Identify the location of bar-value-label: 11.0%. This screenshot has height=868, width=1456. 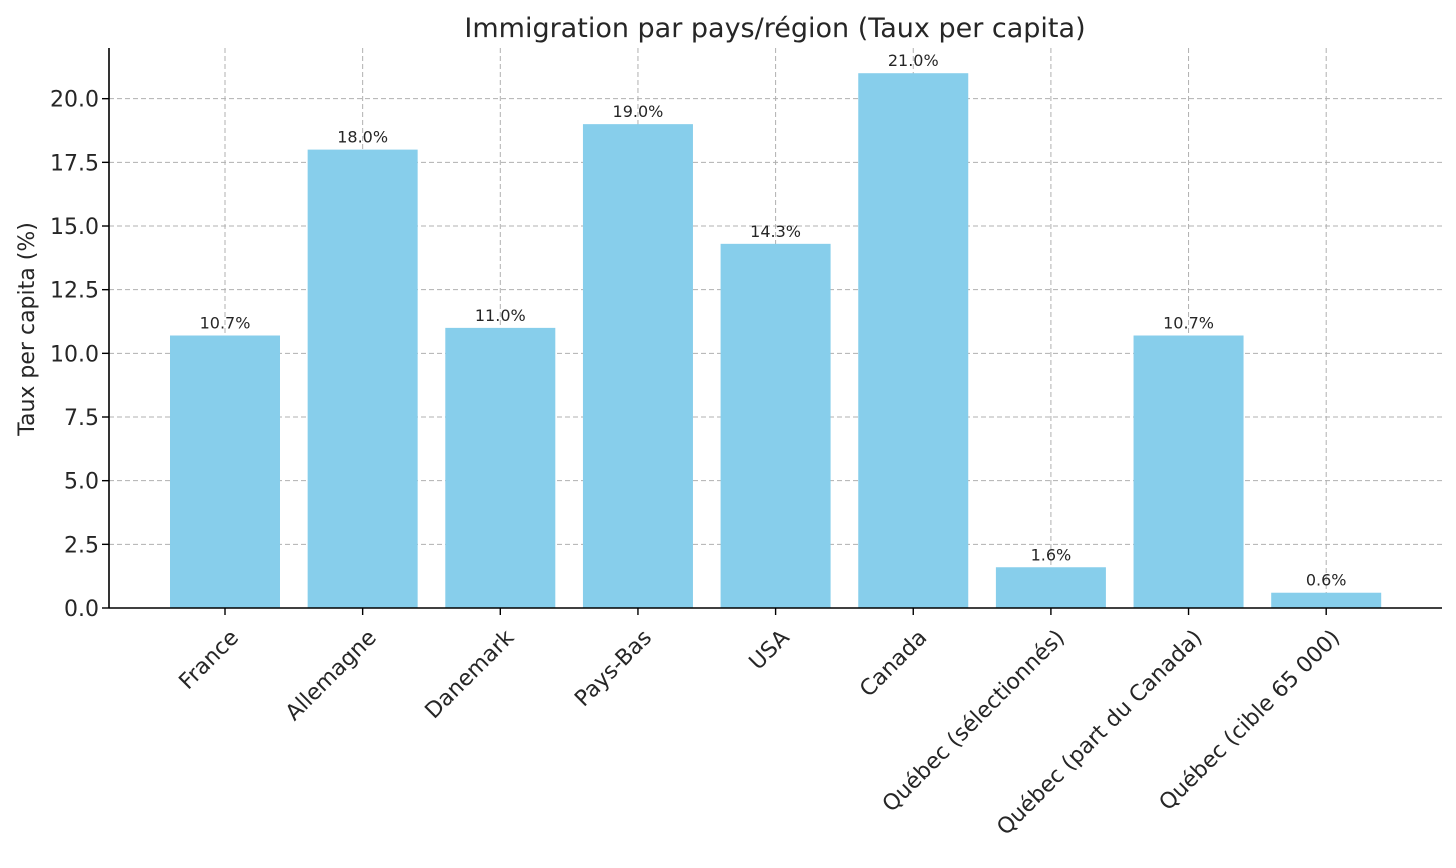
(500, 315).